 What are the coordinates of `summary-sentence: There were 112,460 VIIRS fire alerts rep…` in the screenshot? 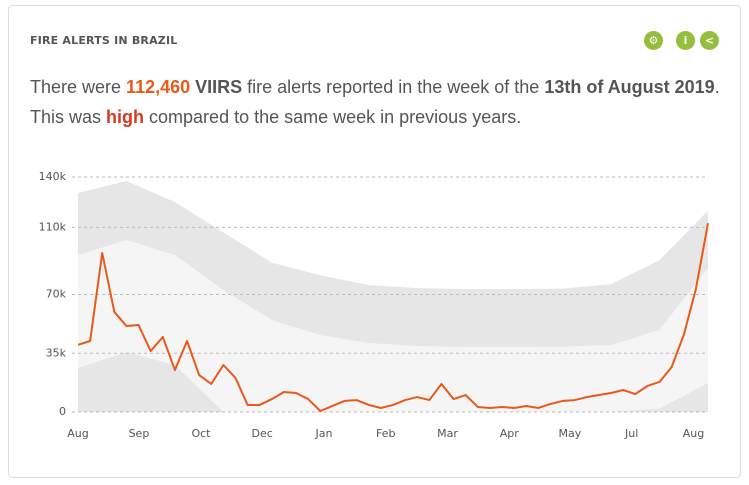 It's located at (375, 102).